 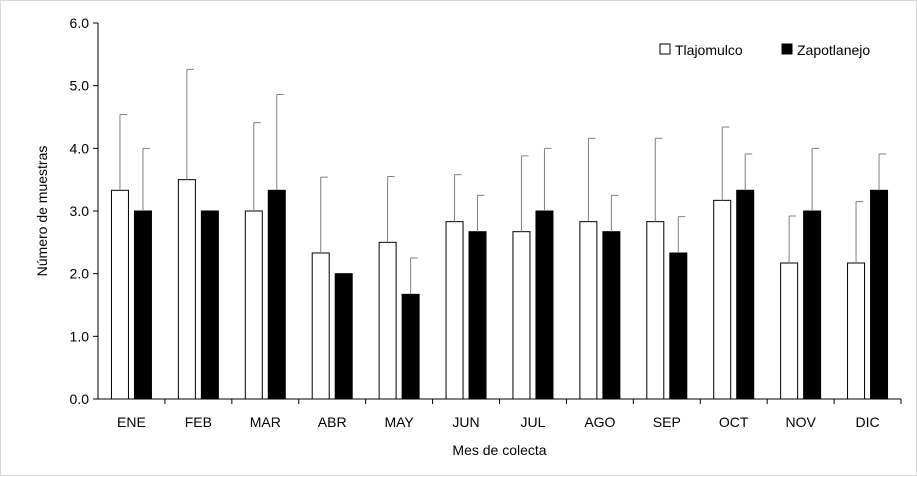 What do you see at coordinates (253, 305) in the screenshot?
I see `bar-tlajomulco-mar` at bounding box center [253, 305].